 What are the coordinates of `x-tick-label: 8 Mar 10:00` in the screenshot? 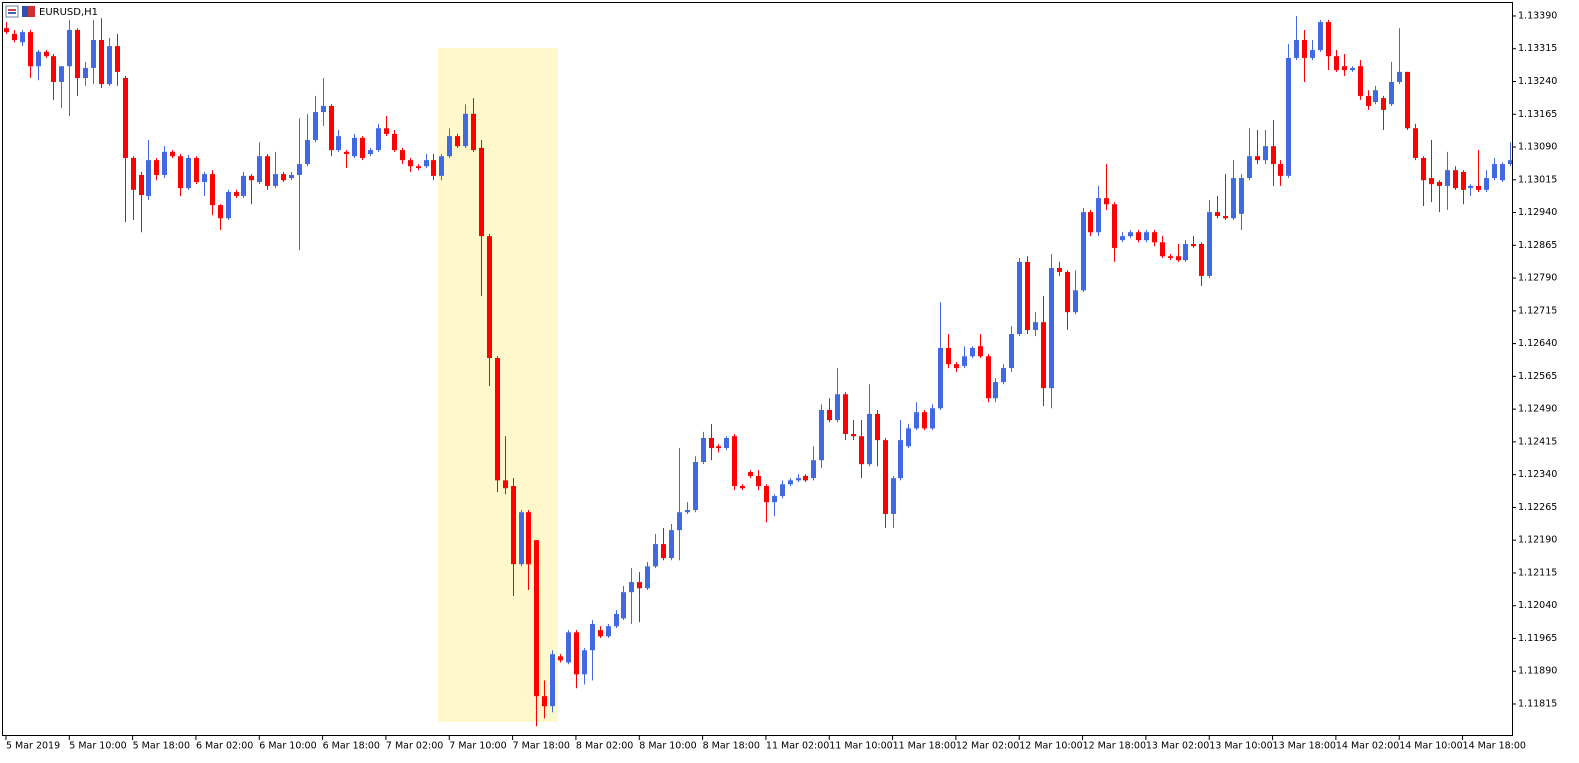 It's located at (667, 746).